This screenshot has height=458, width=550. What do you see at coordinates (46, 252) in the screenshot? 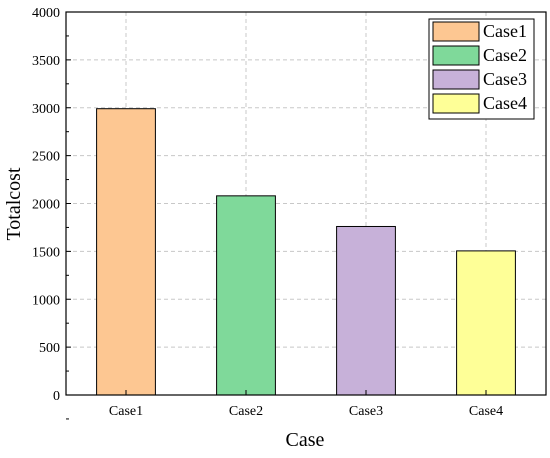
I see `y-tick-label: 1500` at bounding box center [46, 252].